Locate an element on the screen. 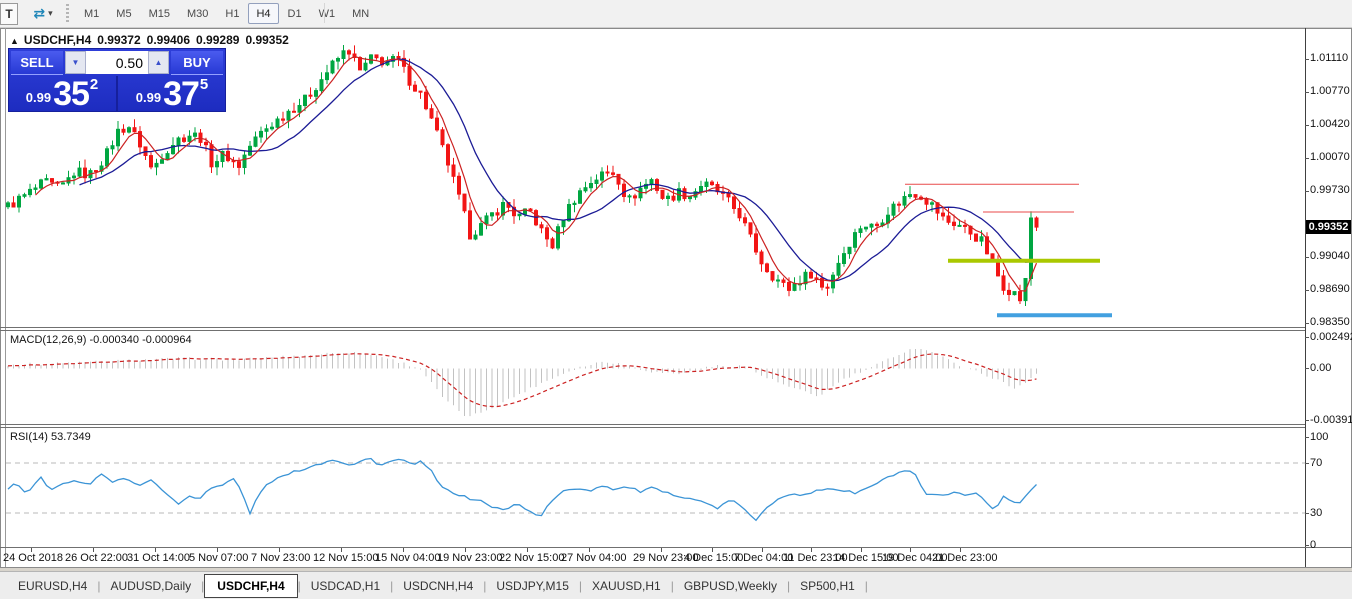 The height and width of the screenshot is (599, 1352). chart-title: ▲ USDCHF,H4 0.99372 0.99406 0.99289 0.99352 is located at coordinates (152, 40).